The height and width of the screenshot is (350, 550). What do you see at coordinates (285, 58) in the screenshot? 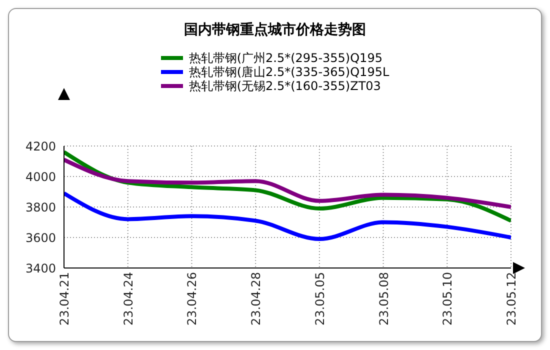
I see `legend-label: 热轧带钢(广州2.5*(295-355)Q195` at bounding box center [285, 58].